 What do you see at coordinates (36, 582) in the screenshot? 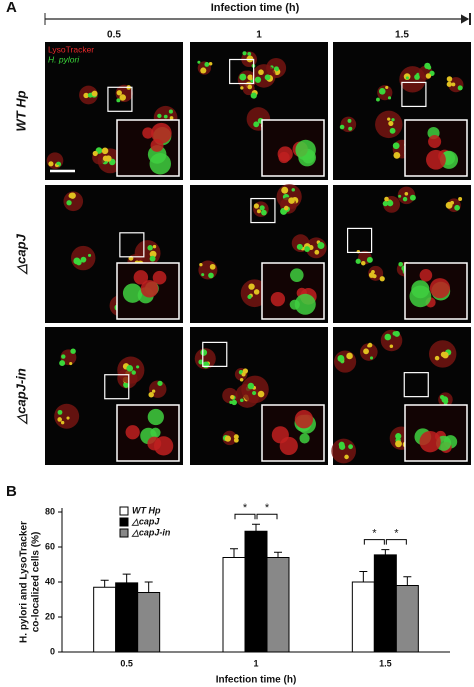
I see `y-axis-label: co-localized cells (%)` at bounding box center [36, 582].